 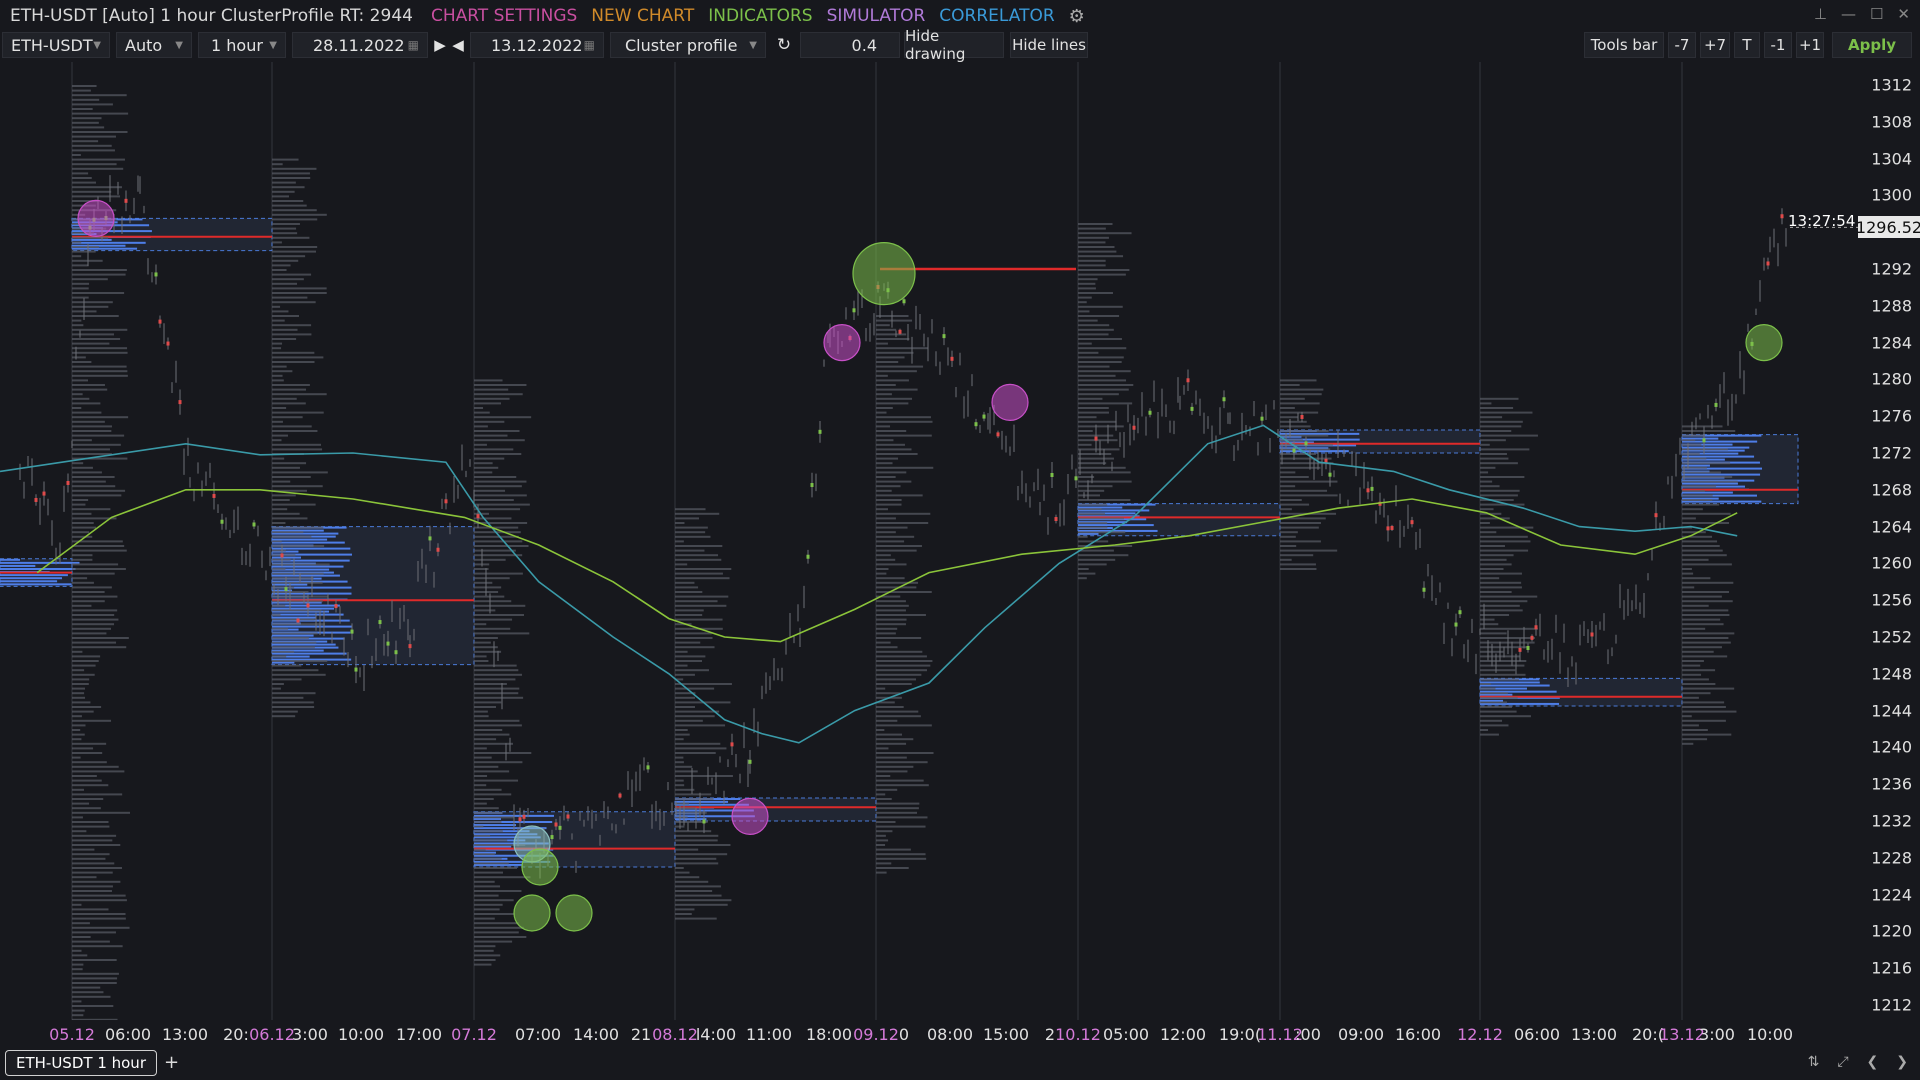 What do you see at coordinates (850, 45) in the screenshot?
I see `value-stepper: 0.4` at bounding box center [850, 45].